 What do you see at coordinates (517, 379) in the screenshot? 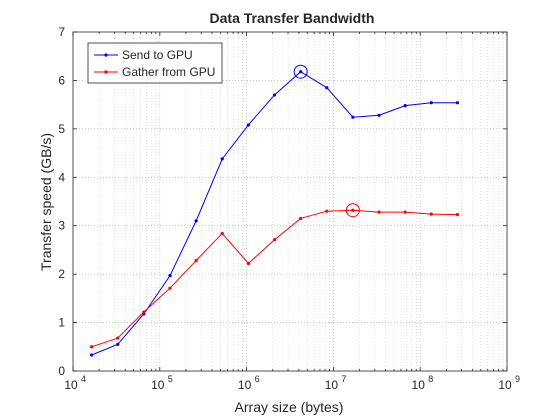
I see `x-tick-exponent: 9` at bounding box center [517, 379].